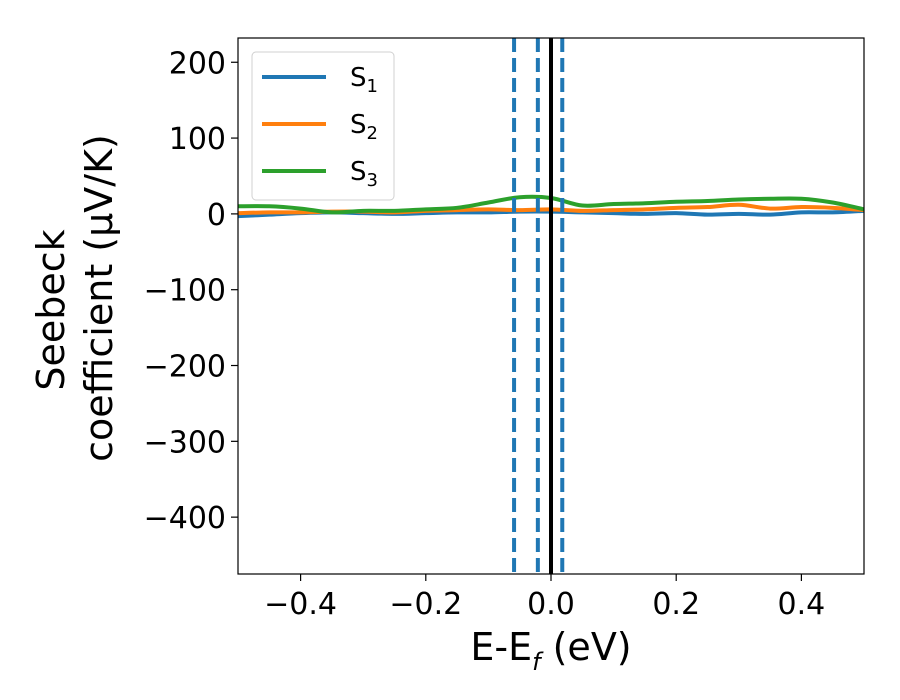 This screenshot has width=900, height=700. Describe the element at coordinates (425, 604) in the screenshot. I see `x-tick-label: −0.2` at that location.